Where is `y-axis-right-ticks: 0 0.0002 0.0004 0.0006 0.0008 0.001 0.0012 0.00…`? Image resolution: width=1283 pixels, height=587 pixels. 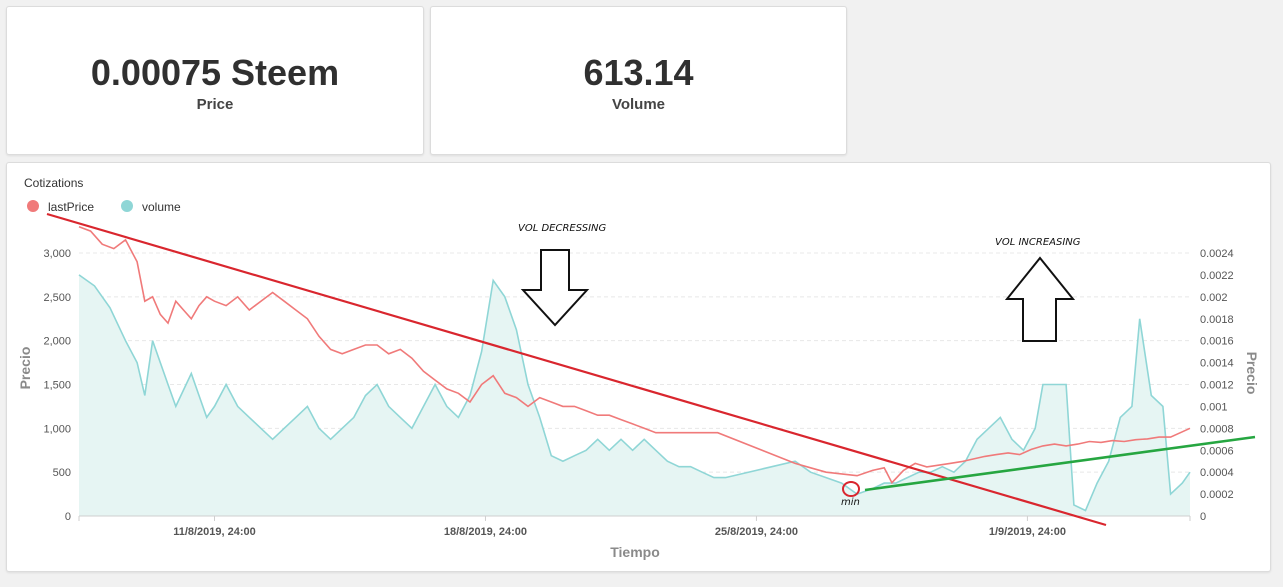 y-axis-right-ticks: 0 0.0002 0.0004 0.0006 0.0008 0.001 0.0012 0.00… is located at coordinates (1217, 385).